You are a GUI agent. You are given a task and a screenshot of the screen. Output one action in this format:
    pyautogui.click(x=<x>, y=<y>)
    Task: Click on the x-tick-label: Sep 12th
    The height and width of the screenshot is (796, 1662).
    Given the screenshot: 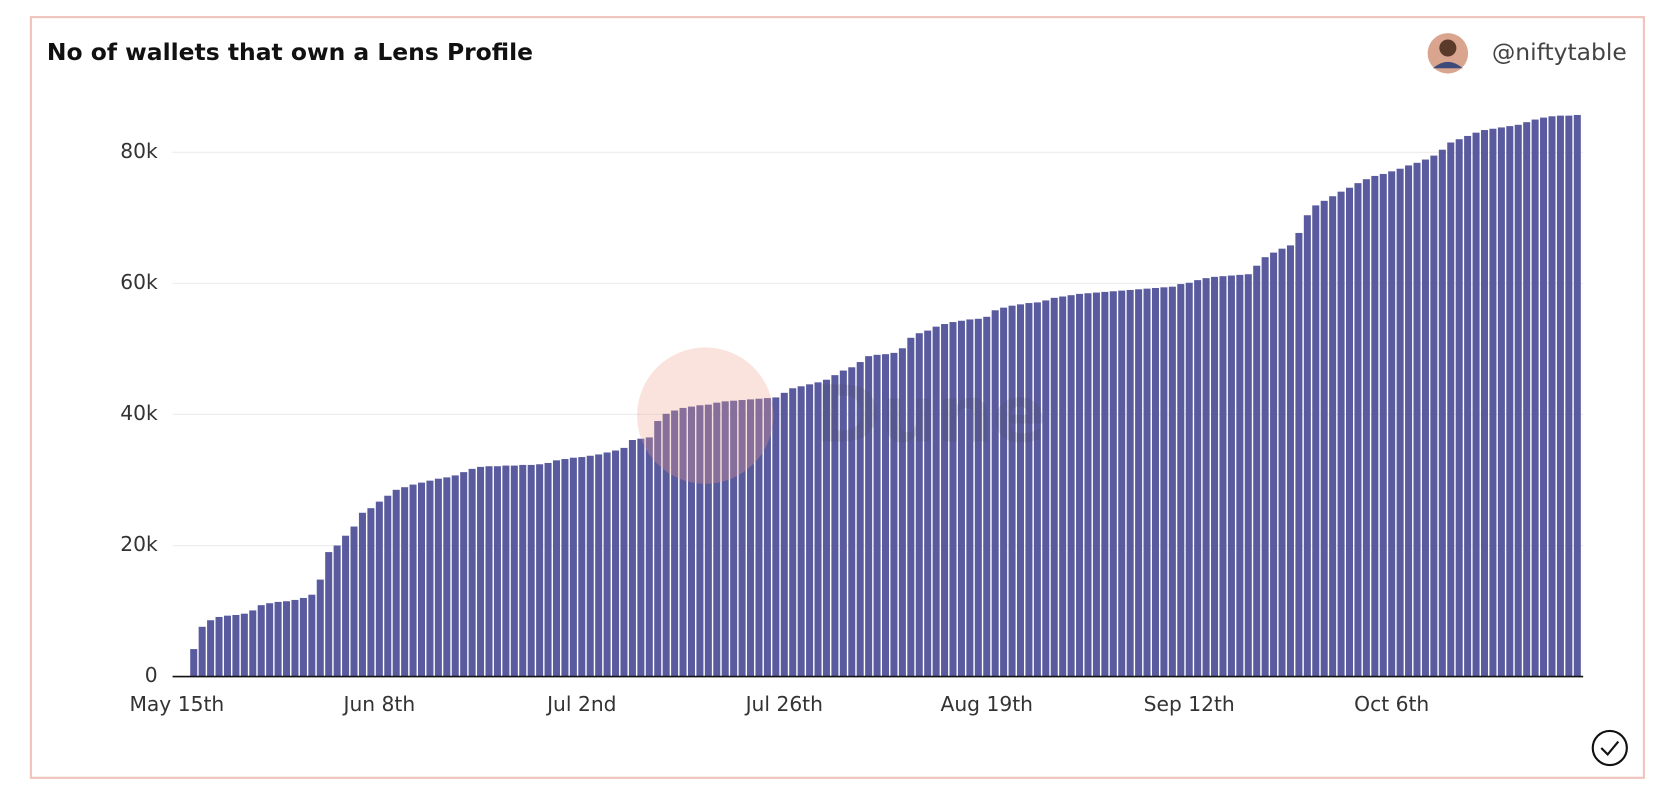 What is the action you would take?
    pyautogui.click(x=1189, y=704)
    